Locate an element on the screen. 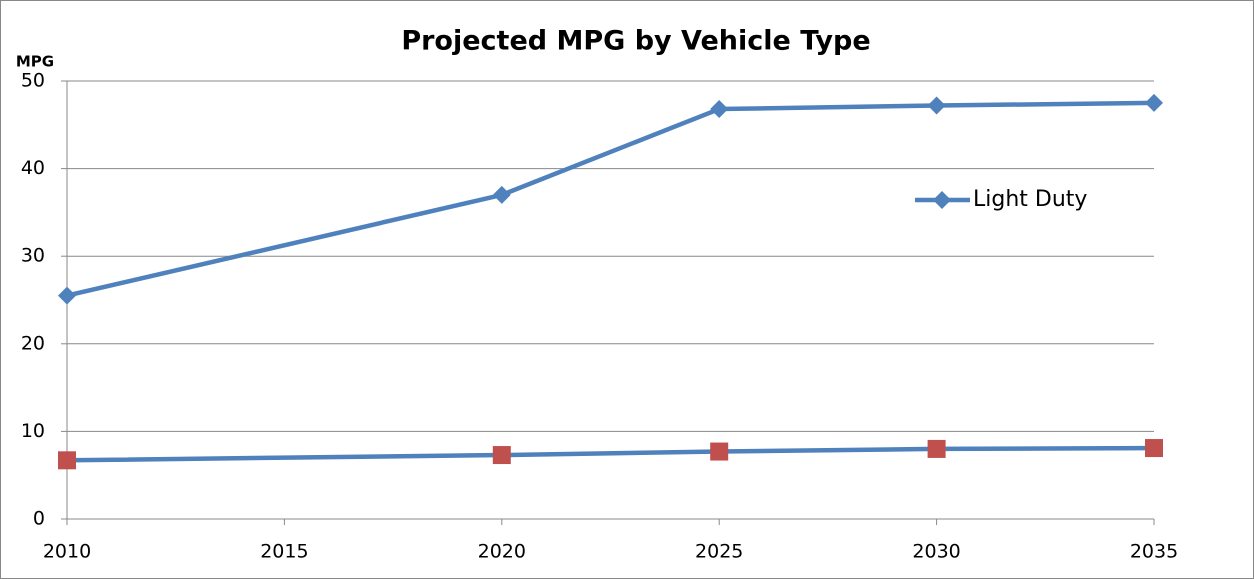  x-tick-label: 2030 is located at coordinates (936, 552).